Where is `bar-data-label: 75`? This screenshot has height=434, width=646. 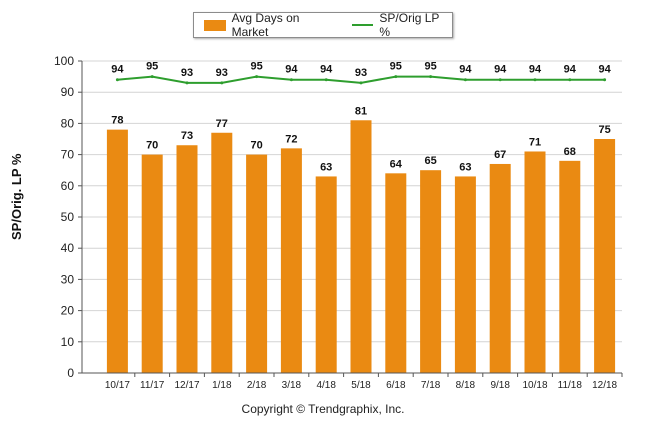 bar-data-label: 75 is located at coordinates (604, 130).